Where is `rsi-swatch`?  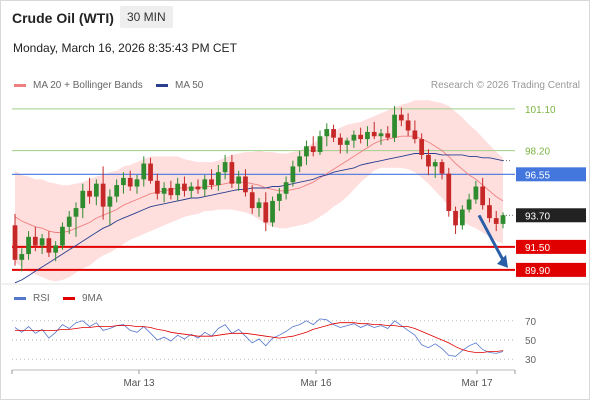
rsi-swatch is located at coordinates (20, 298).